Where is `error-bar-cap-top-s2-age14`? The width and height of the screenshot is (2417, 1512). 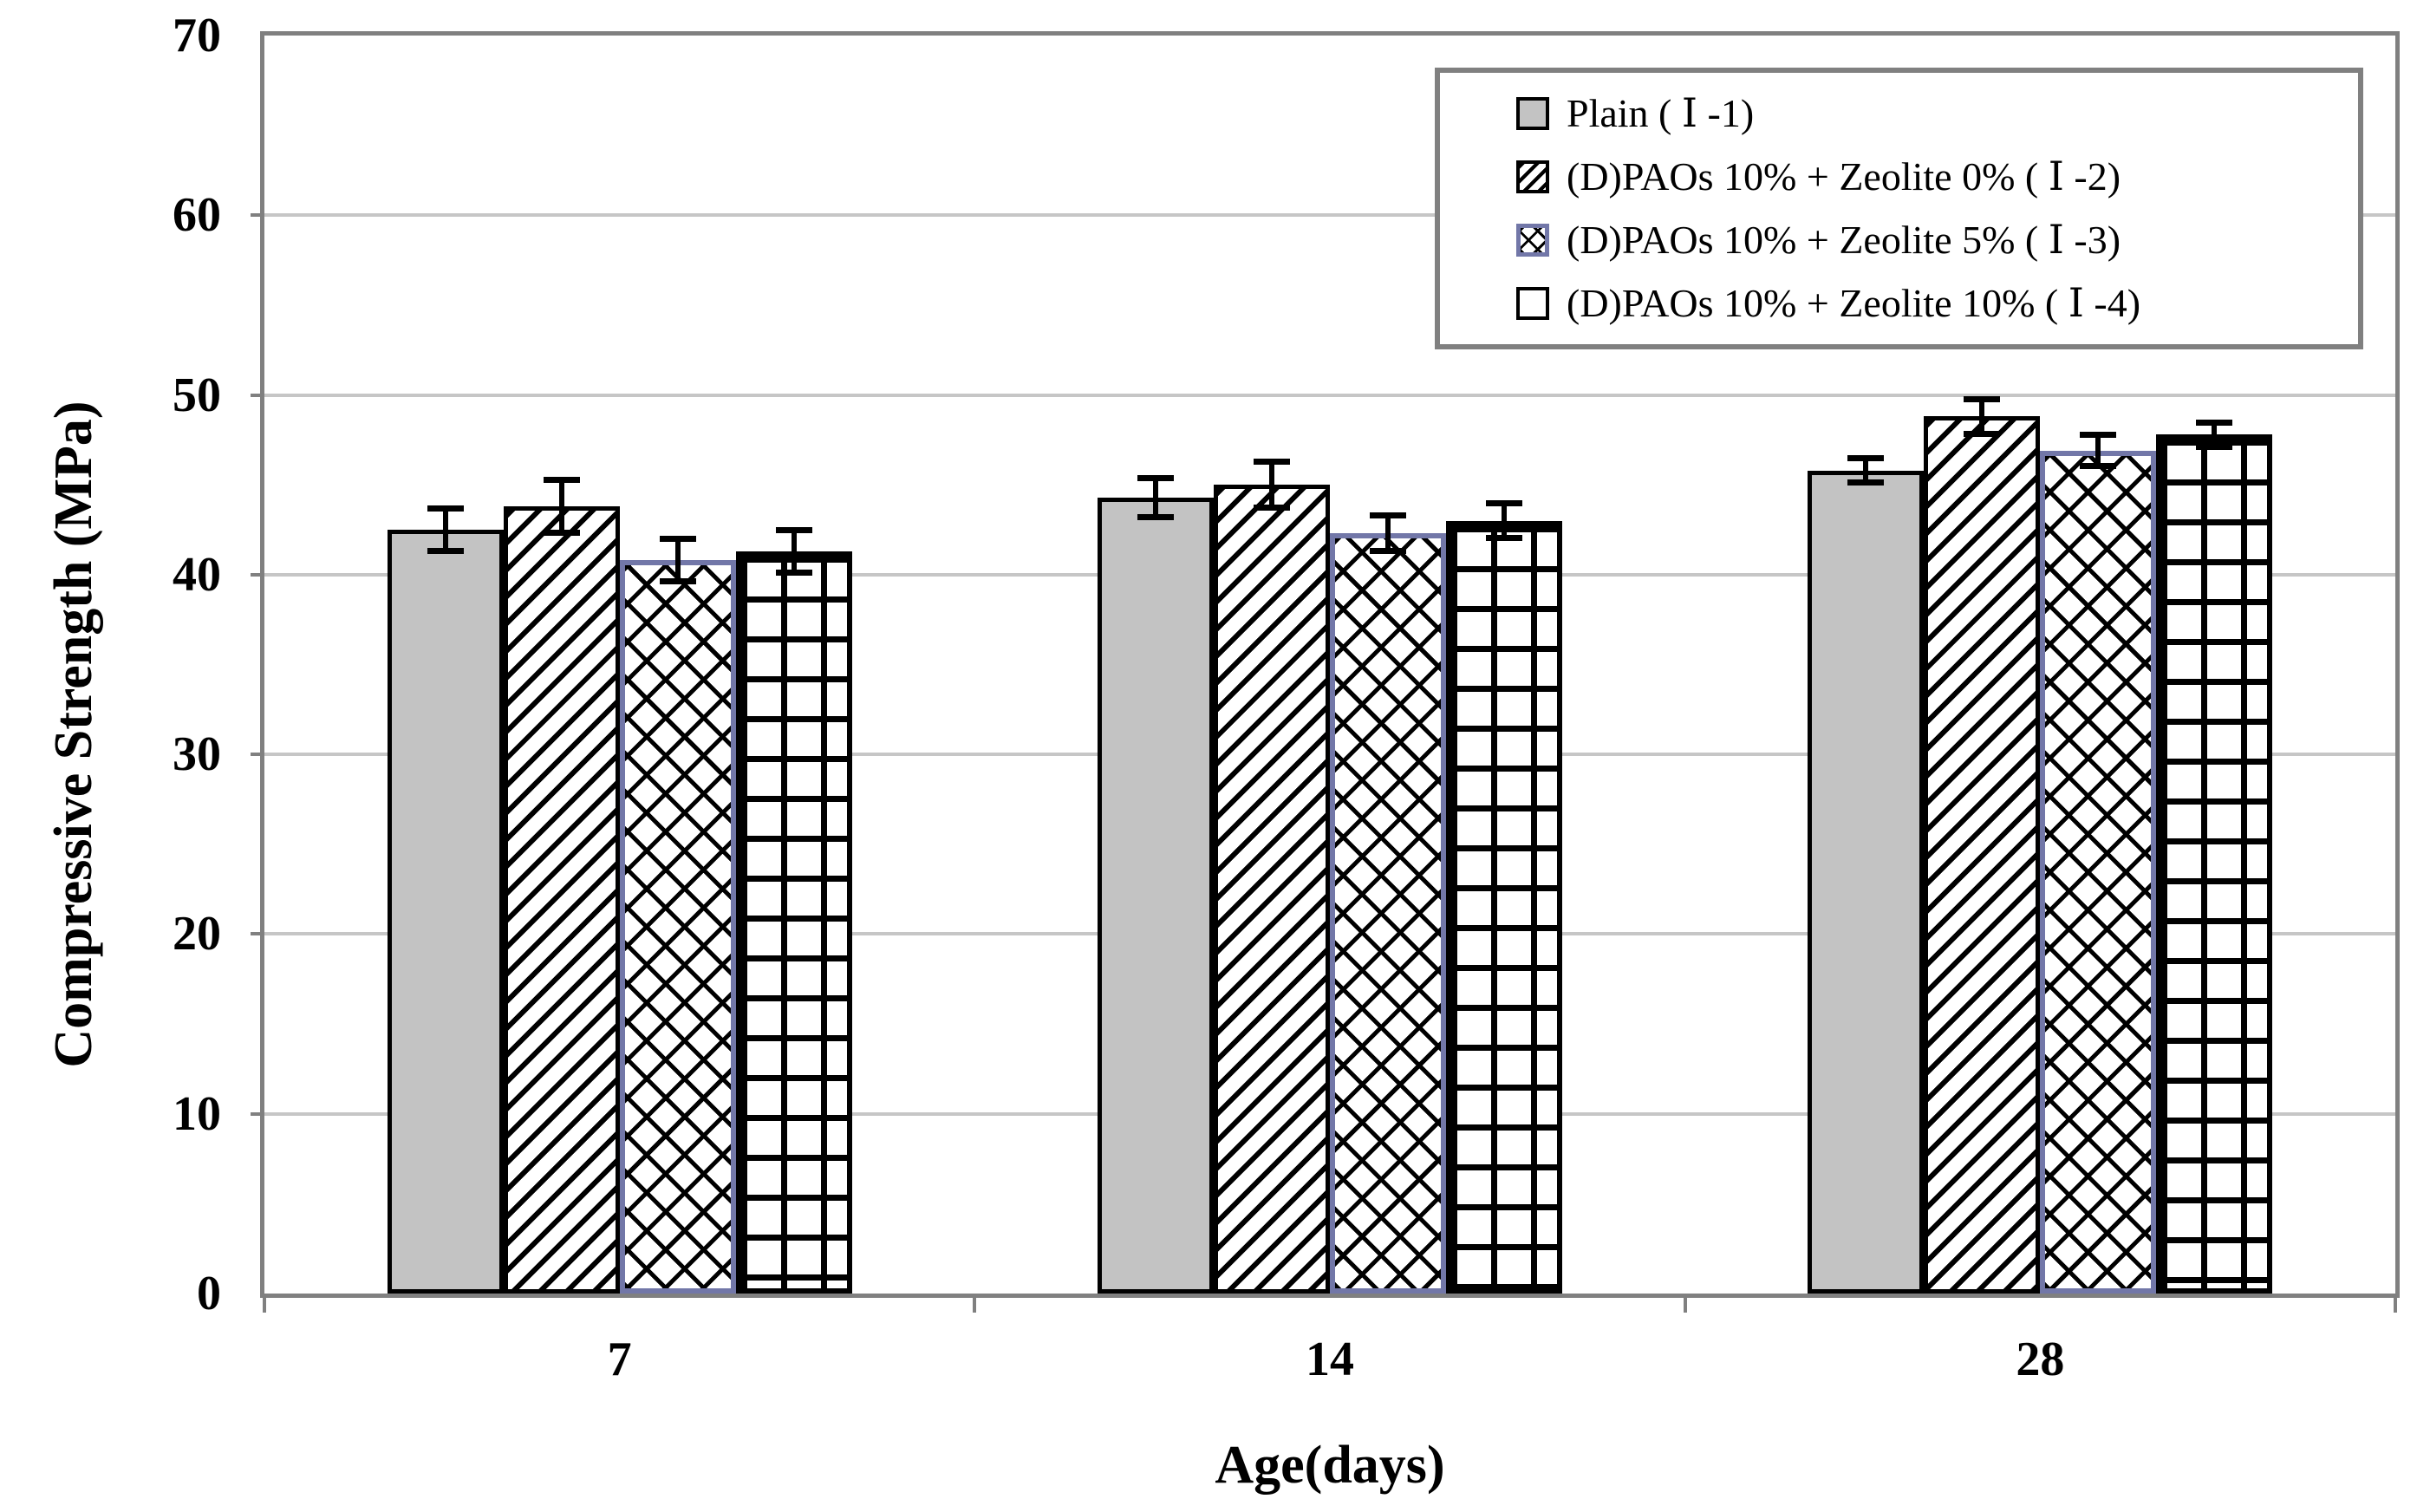
error-bar-cap-top-s2-age14 is located at coordinates (1272, 463).